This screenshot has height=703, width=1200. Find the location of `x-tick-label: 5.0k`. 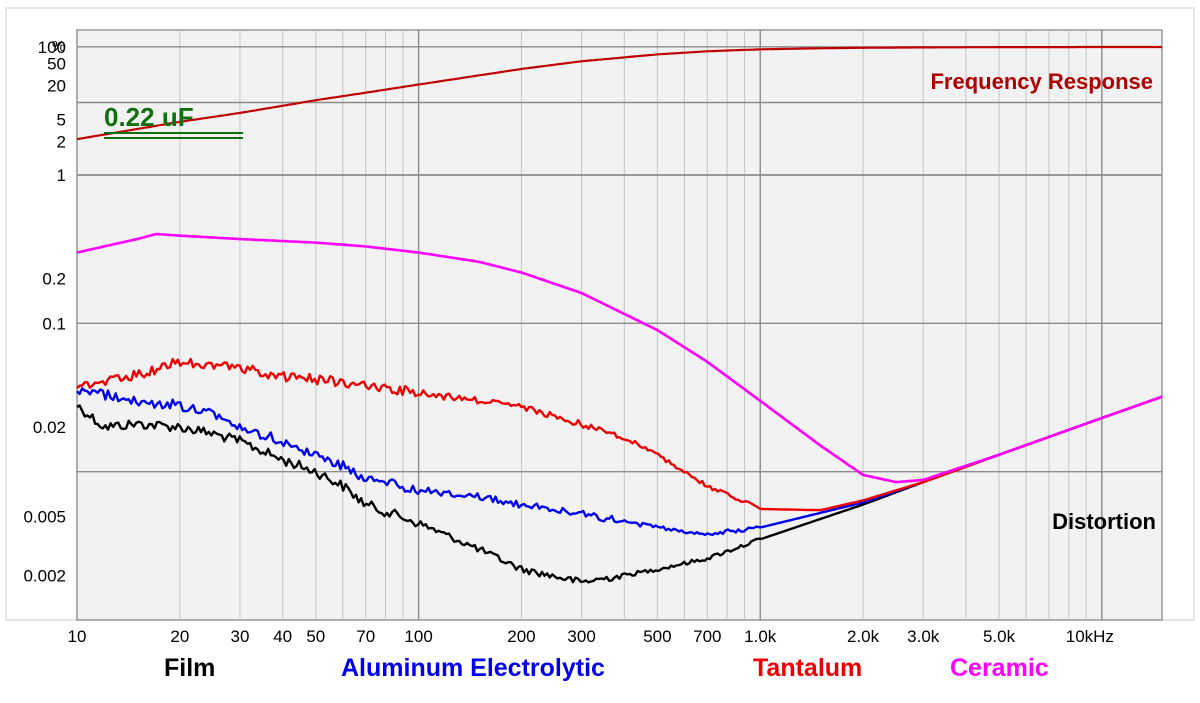

x-tick-label: 5.0k is located at coordinates (999, 636).